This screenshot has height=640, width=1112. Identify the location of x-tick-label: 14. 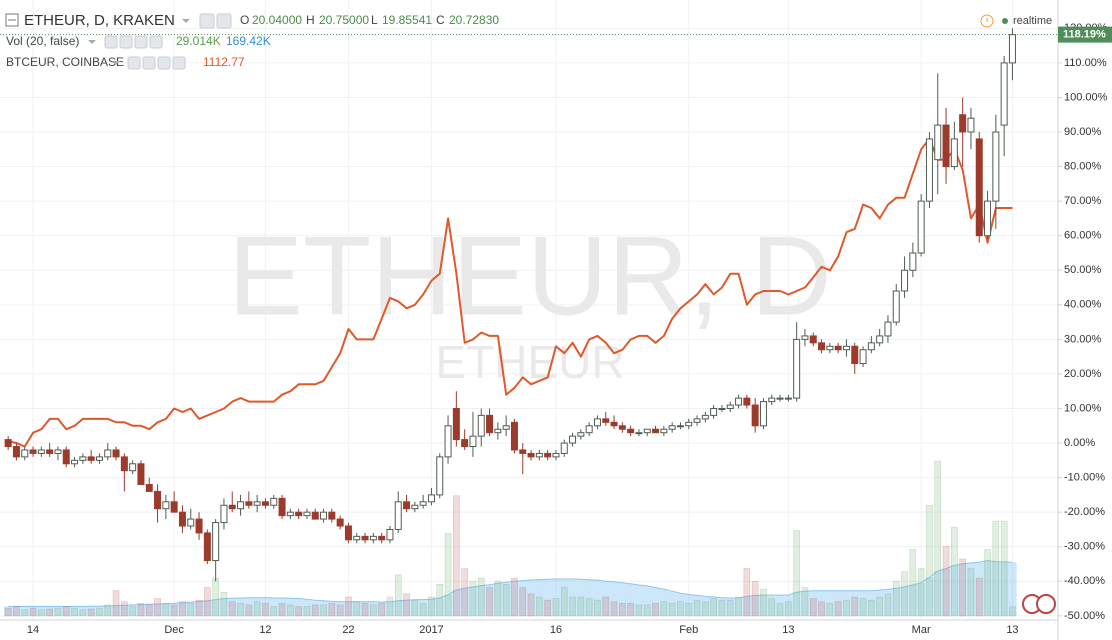
(33, 630).